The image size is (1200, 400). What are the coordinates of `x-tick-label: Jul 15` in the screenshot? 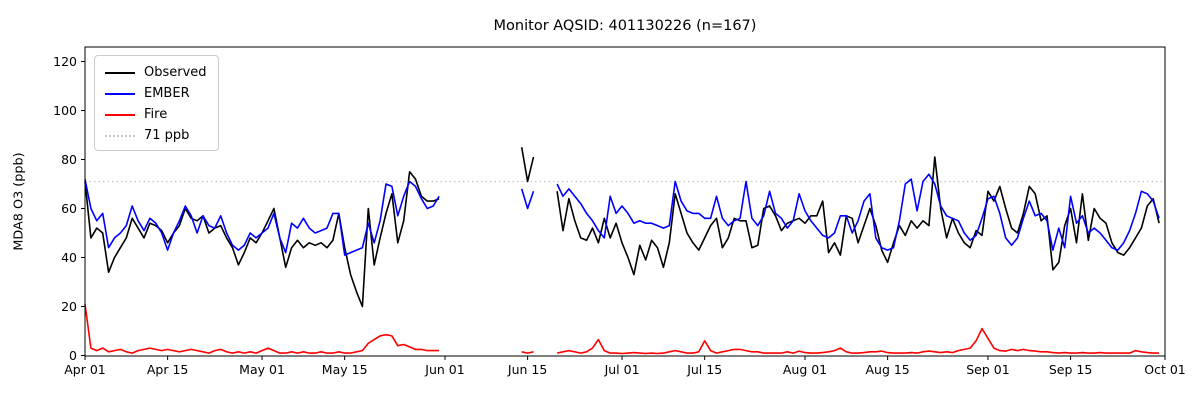 It's located at (704, 369).